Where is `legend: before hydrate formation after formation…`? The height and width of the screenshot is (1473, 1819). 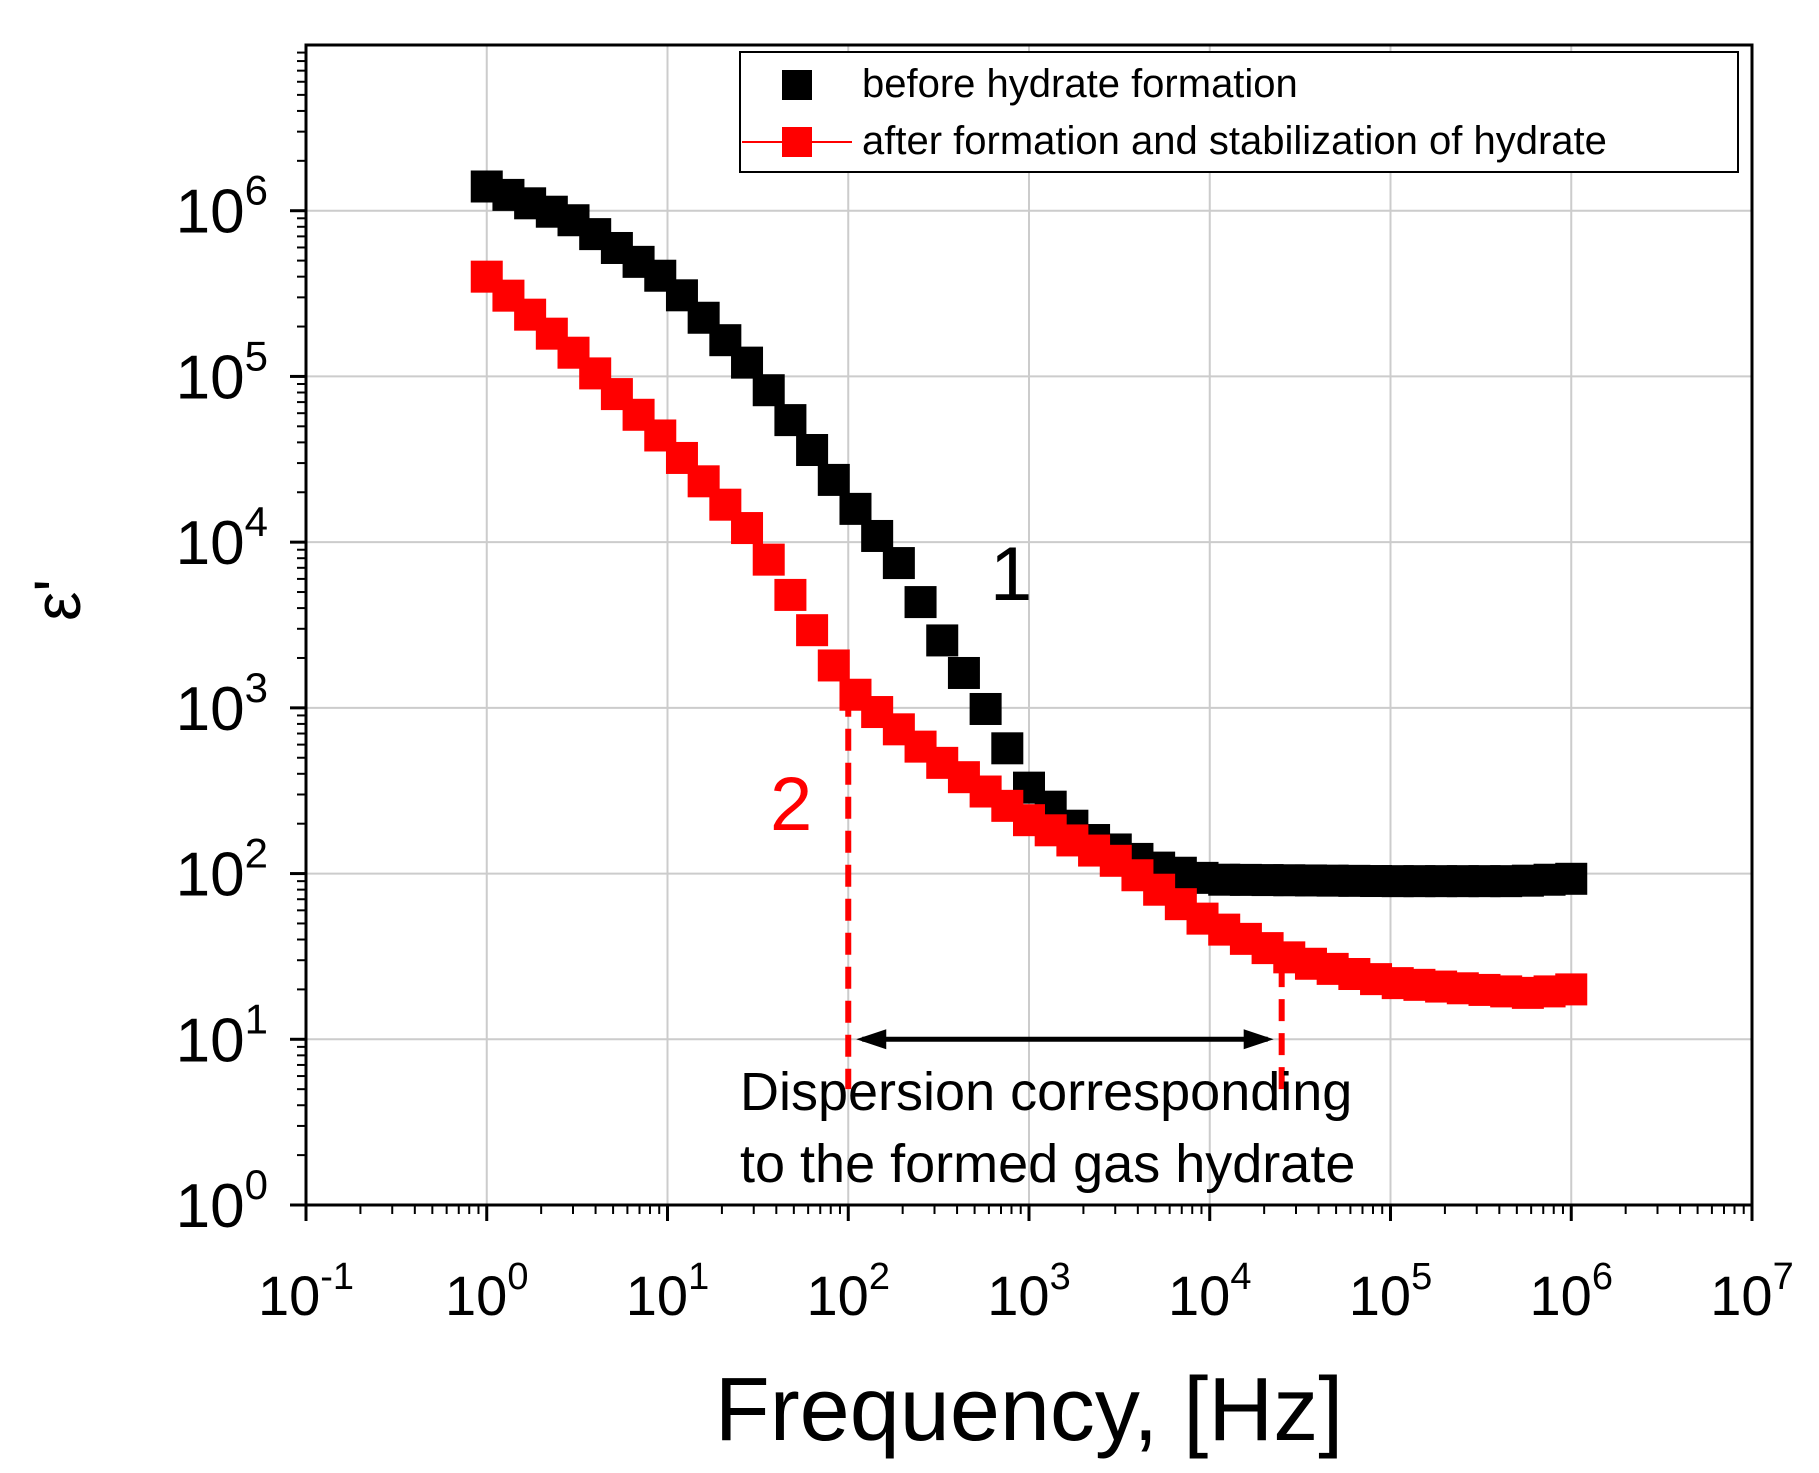
legend: before hydrate formation after formation… is located at coordinates (1239, 112).